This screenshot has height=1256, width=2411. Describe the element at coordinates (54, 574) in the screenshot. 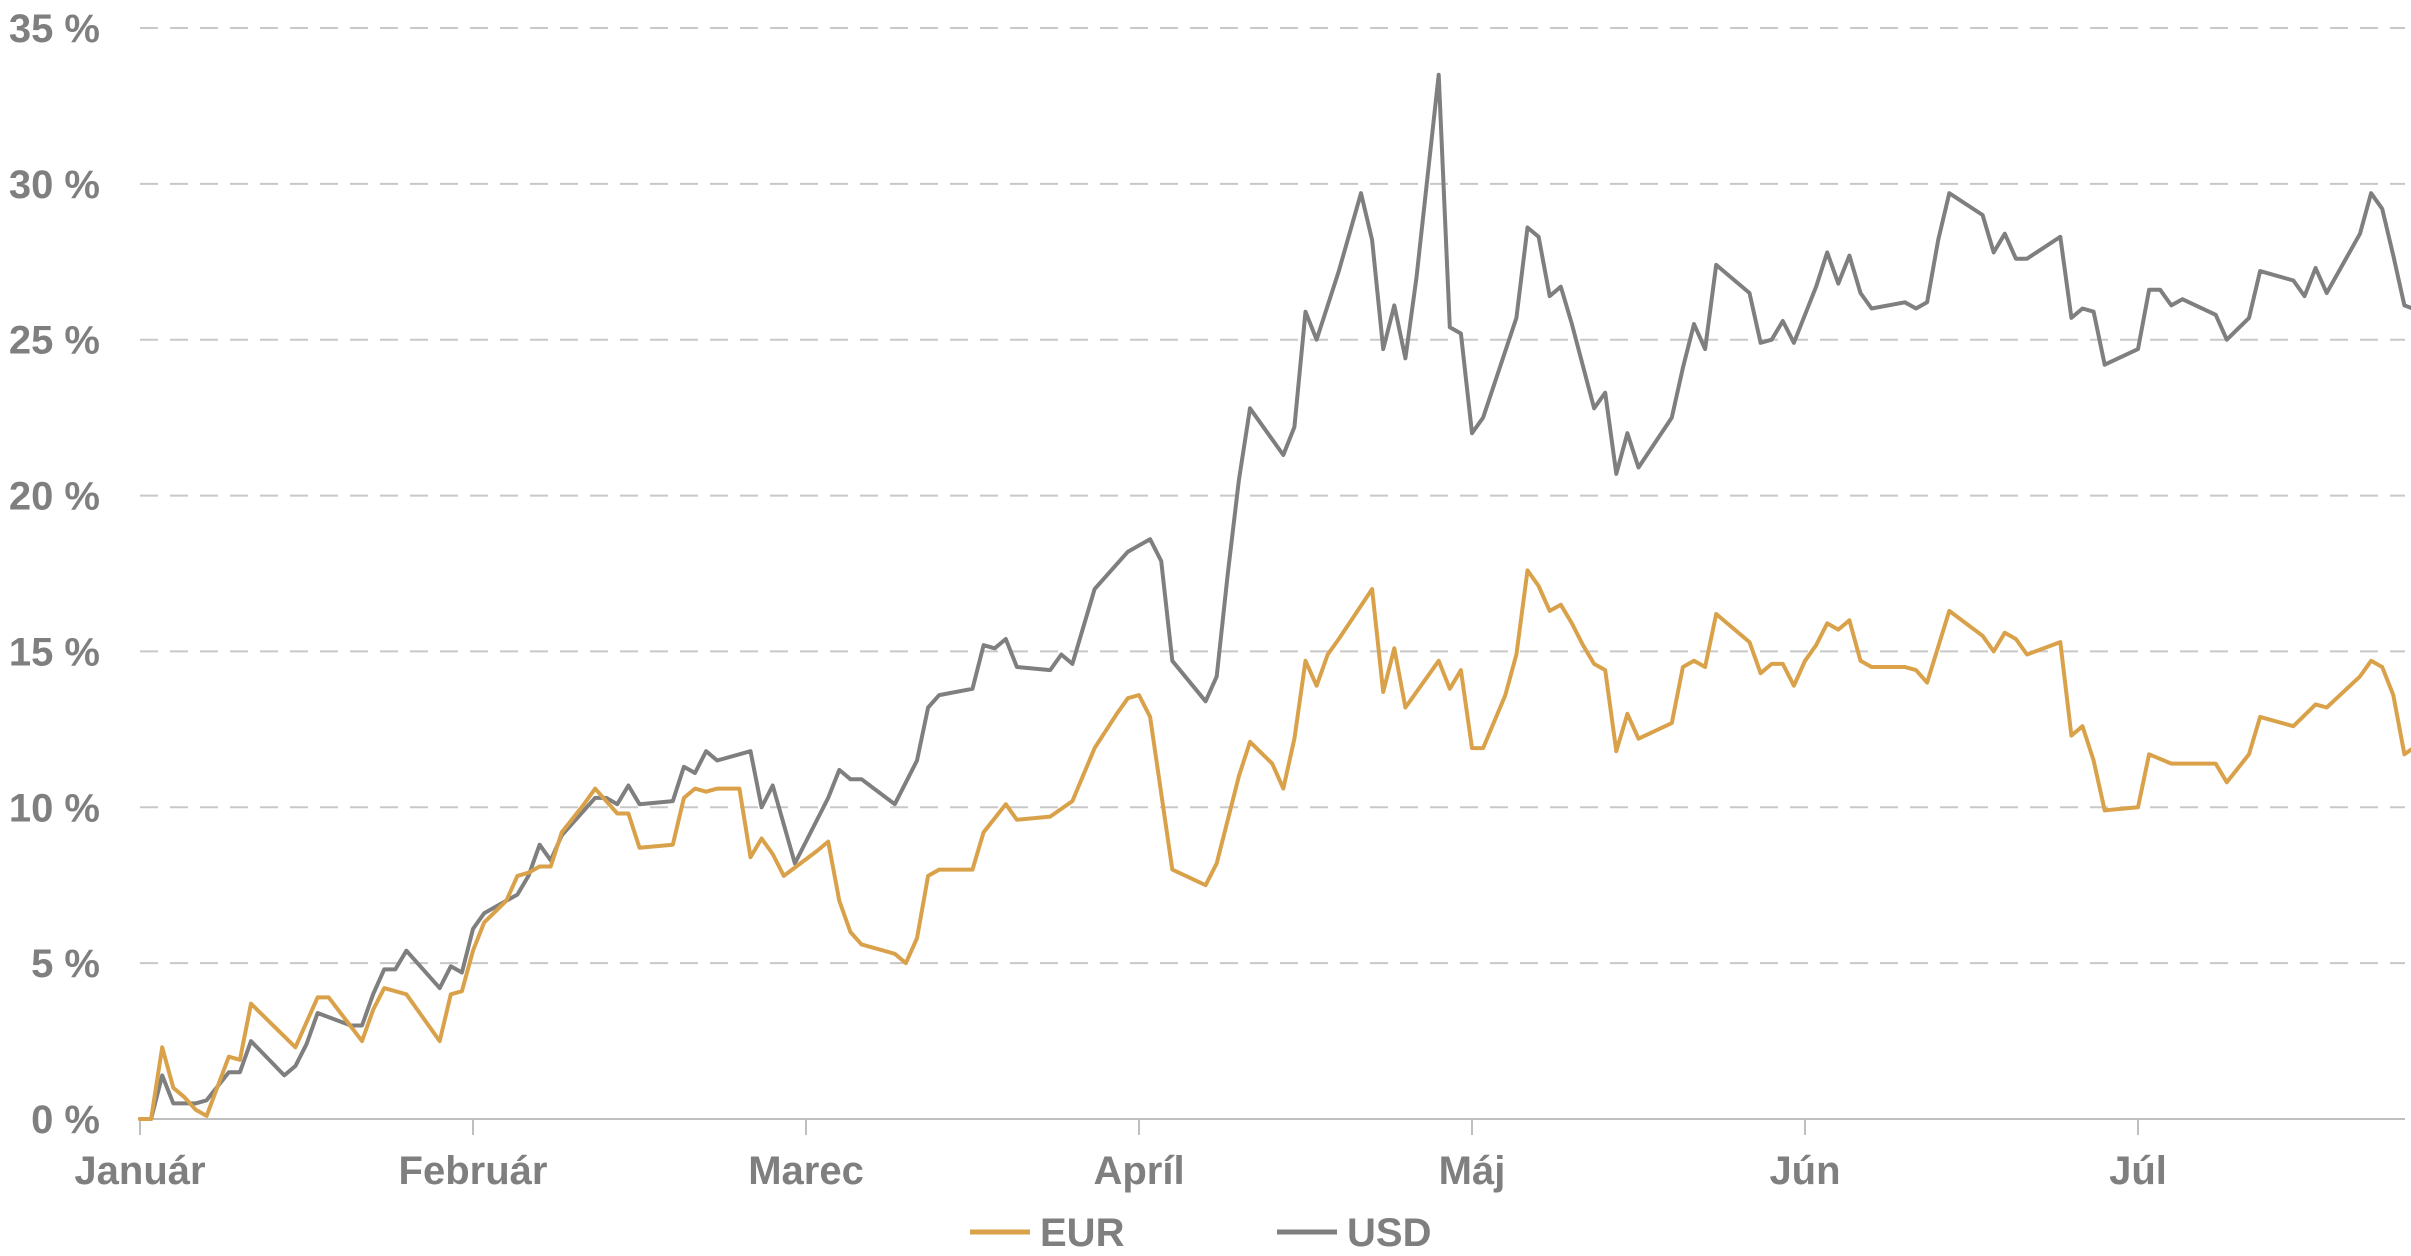

I see `y-axis-tick-labels: 0 % 5 % 10 % 15 % 20 % 25 % 30 % 35 %` at that location.